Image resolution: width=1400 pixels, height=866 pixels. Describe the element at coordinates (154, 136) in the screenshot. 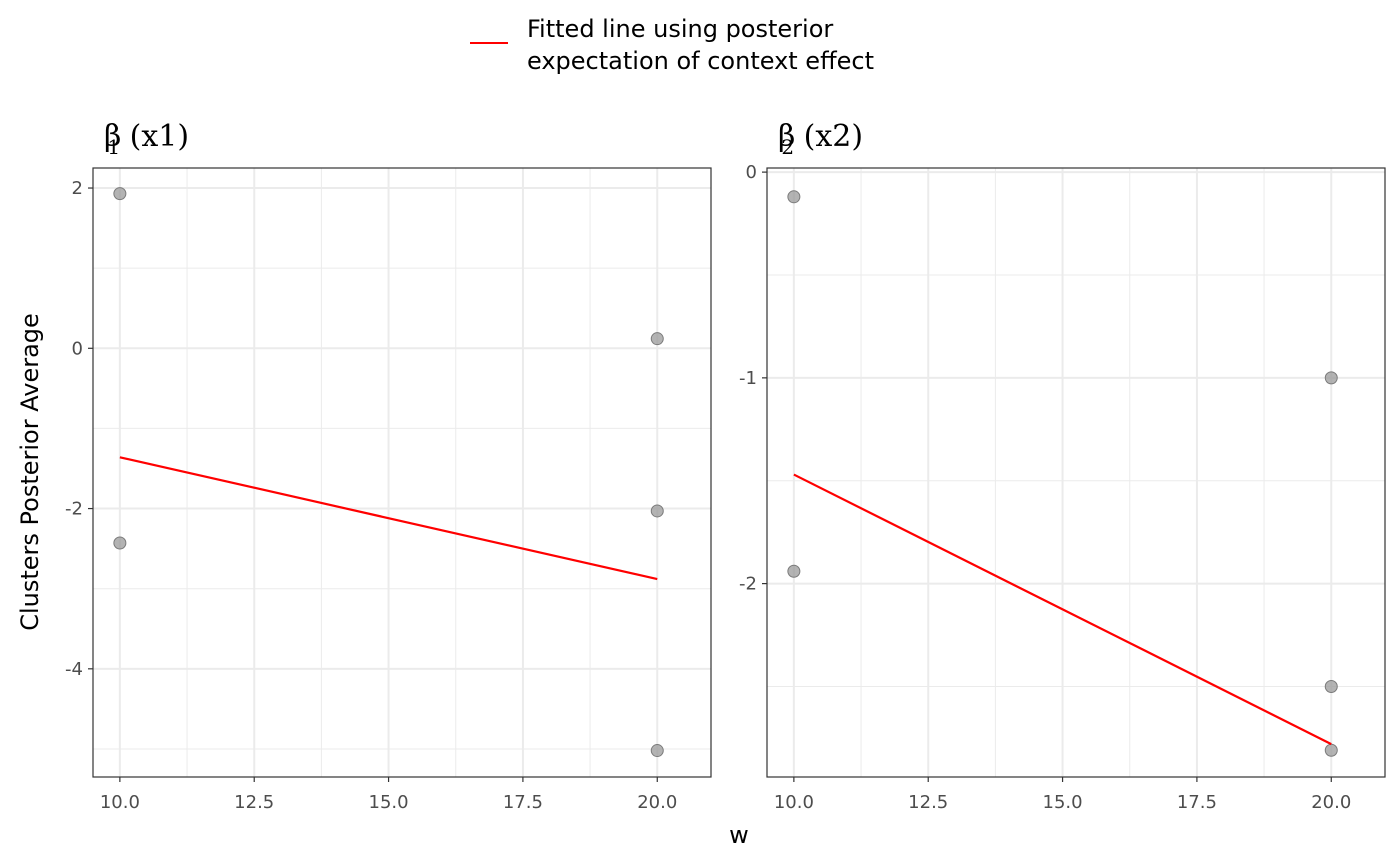

I see `panel-title-rest: (x1)` at that location.